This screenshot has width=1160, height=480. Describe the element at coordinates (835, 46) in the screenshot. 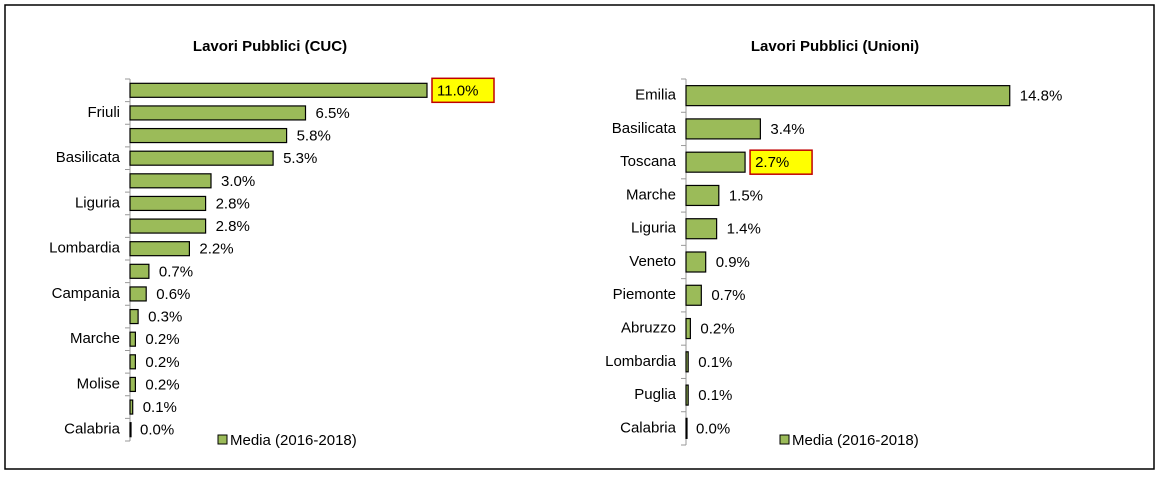

I see `chart-title: Lavori Pubblici (Unioni)` at that location.